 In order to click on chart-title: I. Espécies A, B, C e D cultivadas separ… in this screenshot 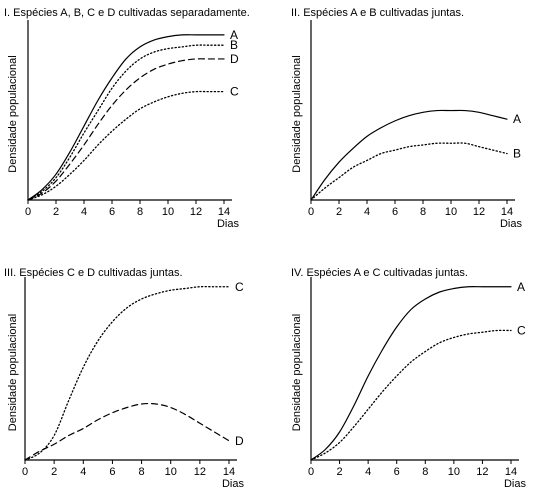, I will do `click(127, 13)`.